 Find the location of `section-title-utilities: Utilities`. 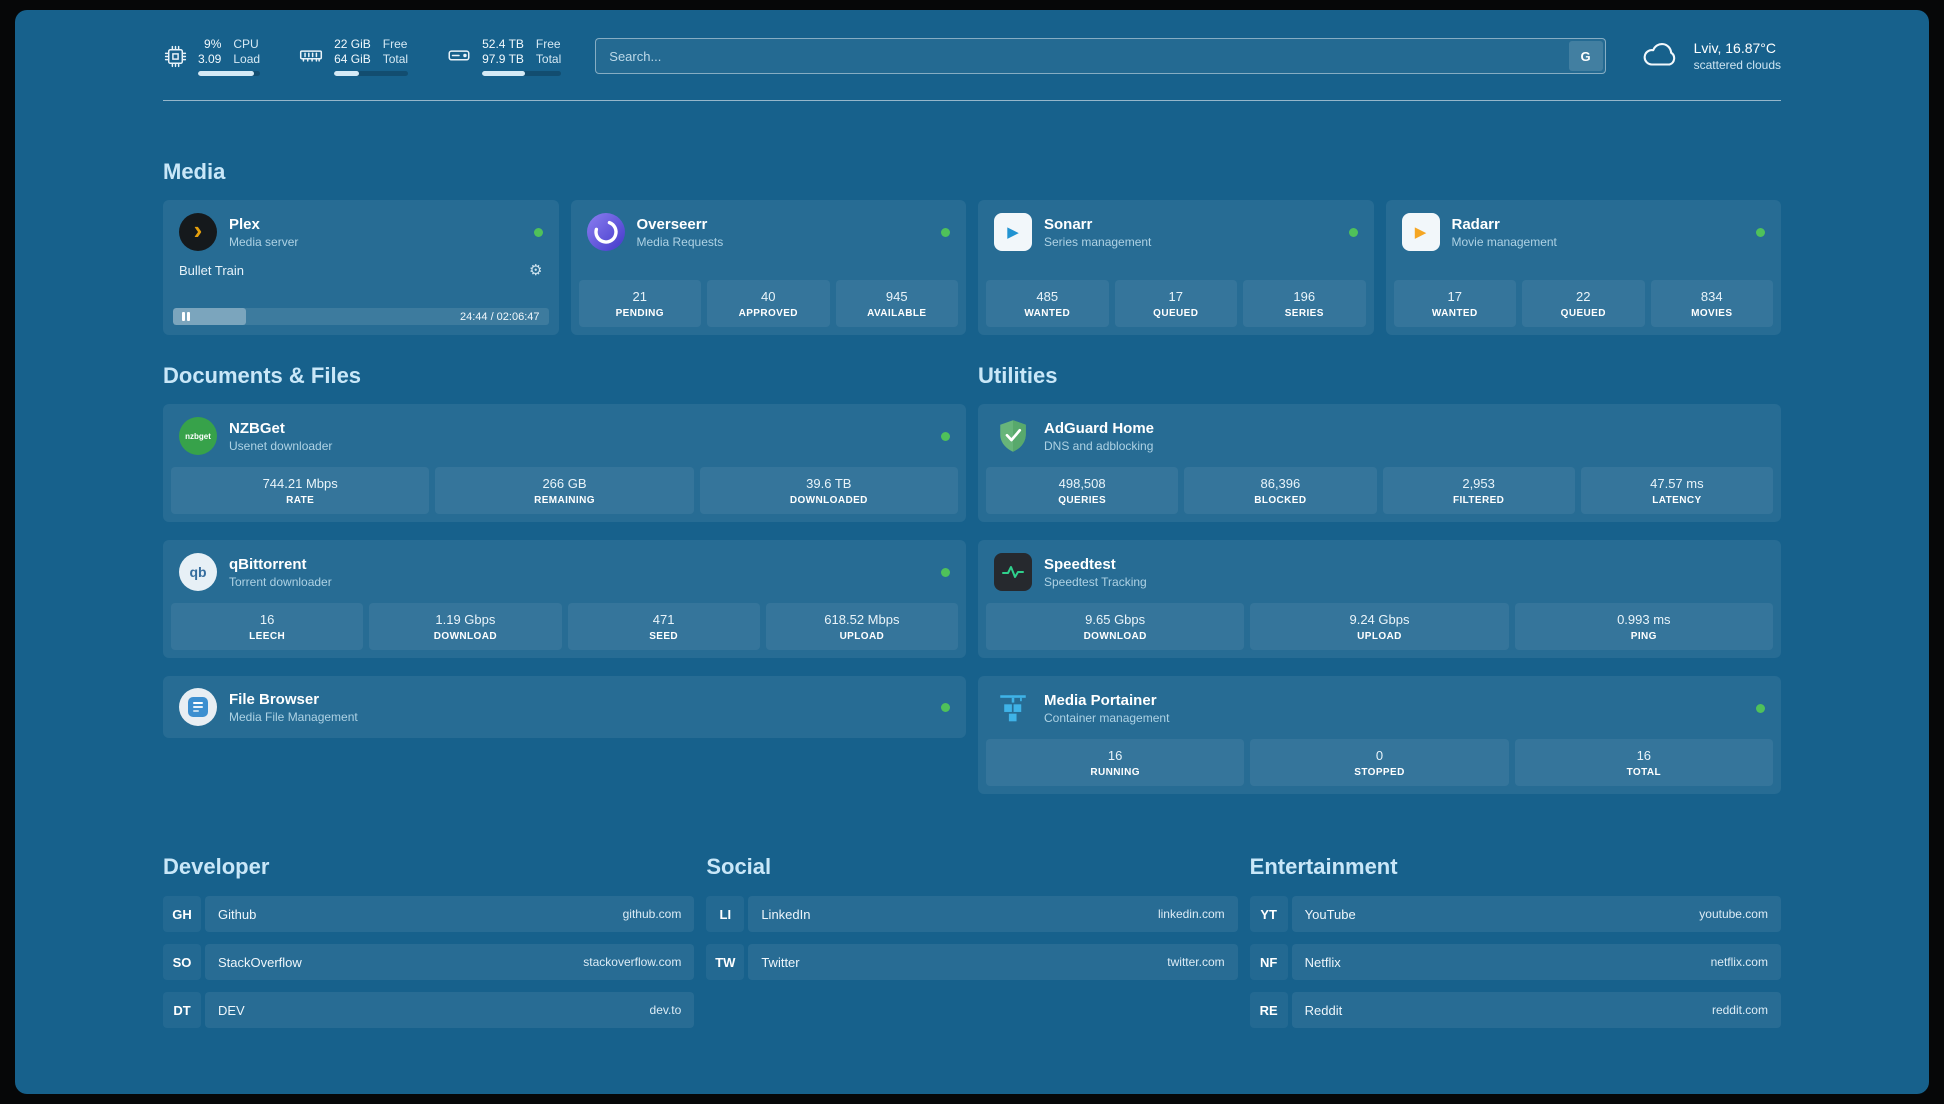

section-title-utilities: Utilities is located at coordinates (1018, 375).